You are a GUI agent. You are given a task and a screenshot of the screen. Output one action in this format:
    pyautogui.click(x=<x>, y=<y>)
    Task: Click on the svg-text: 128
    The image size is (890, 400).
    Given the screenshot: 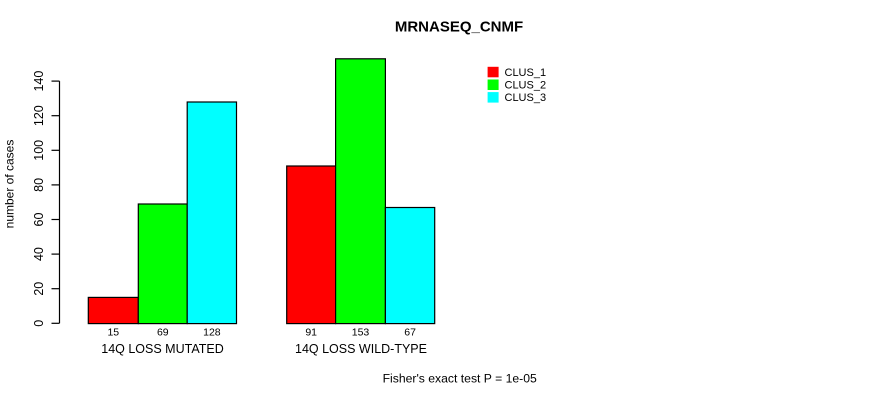 What is the action you would take?
    pyautogui.click(x=212, y=333)
    